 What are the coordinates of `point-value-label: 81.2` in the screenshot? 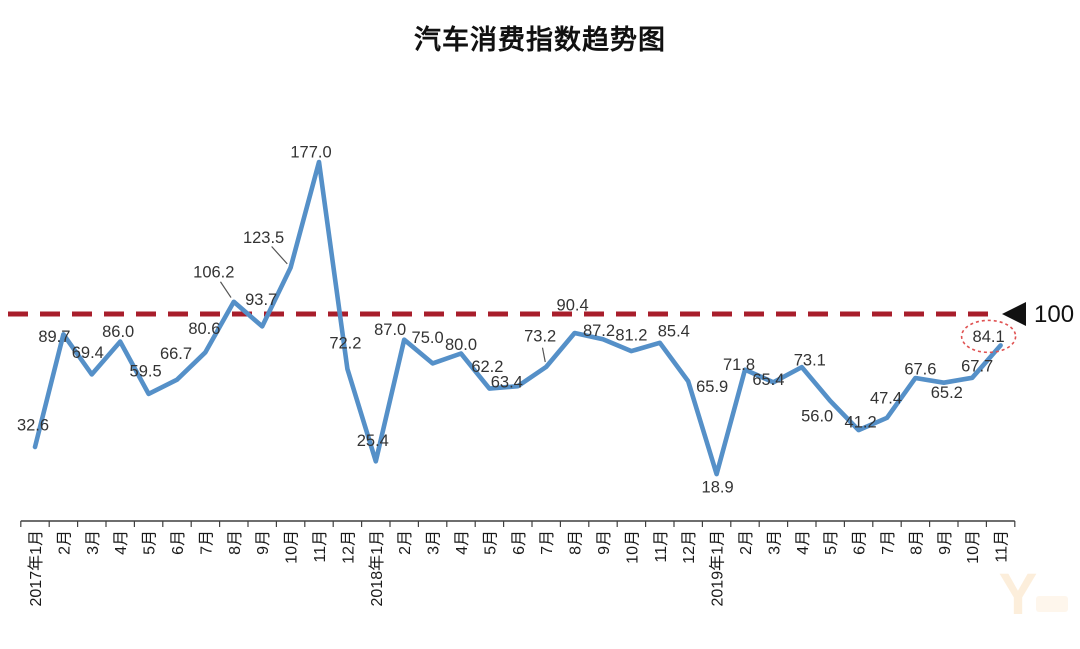 It's located at (631, 336).